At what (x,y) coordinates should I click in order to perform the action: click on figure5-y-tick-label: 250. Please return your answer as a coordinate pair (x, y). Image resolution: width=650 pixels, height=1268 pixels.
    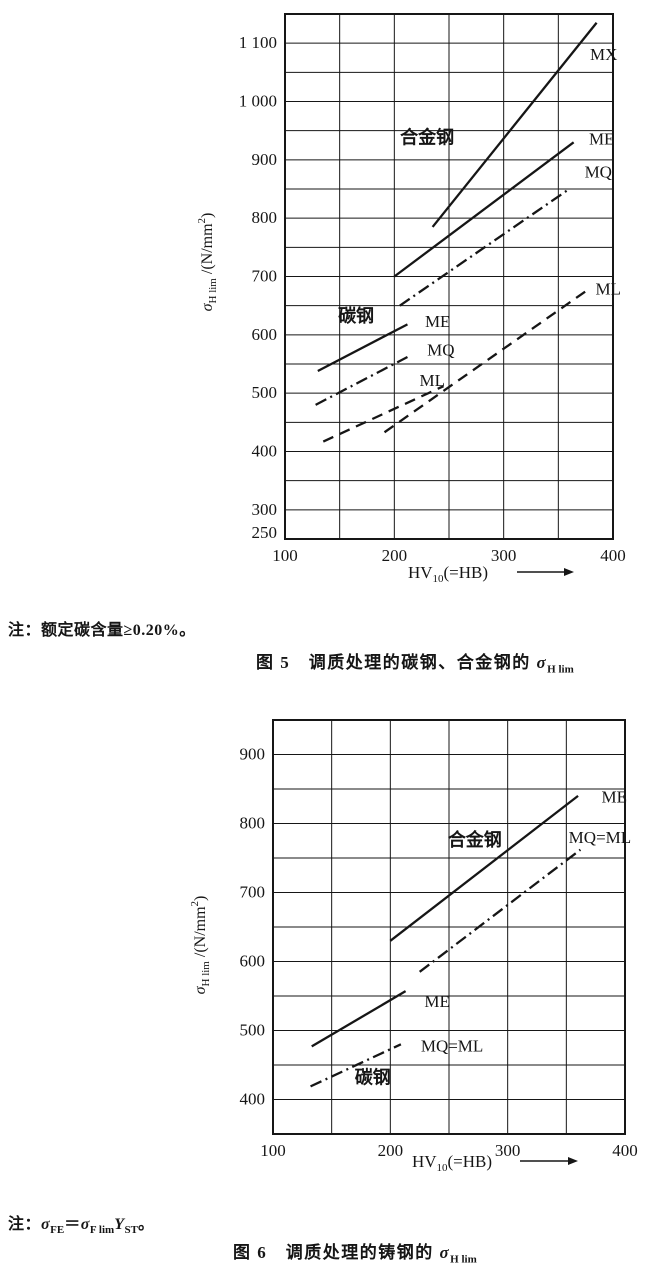
    Looking at the image, I should click on (265, 532).